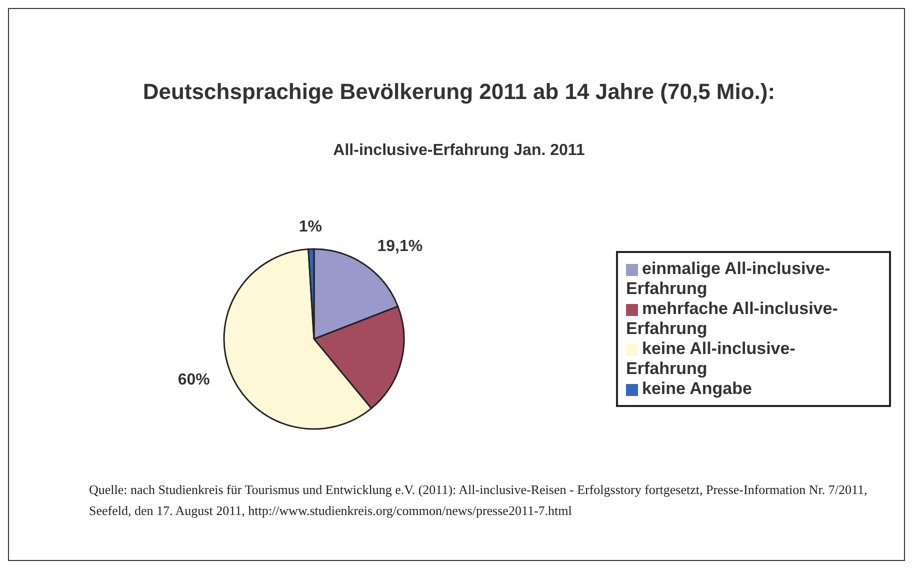  Describe the element at coordinates (459, 92) in the screenshot. I see `chart-title: Deutschsprachige Bevölkerung 2011 ab 14 Jahre (70,5 Mio.):` at that location.